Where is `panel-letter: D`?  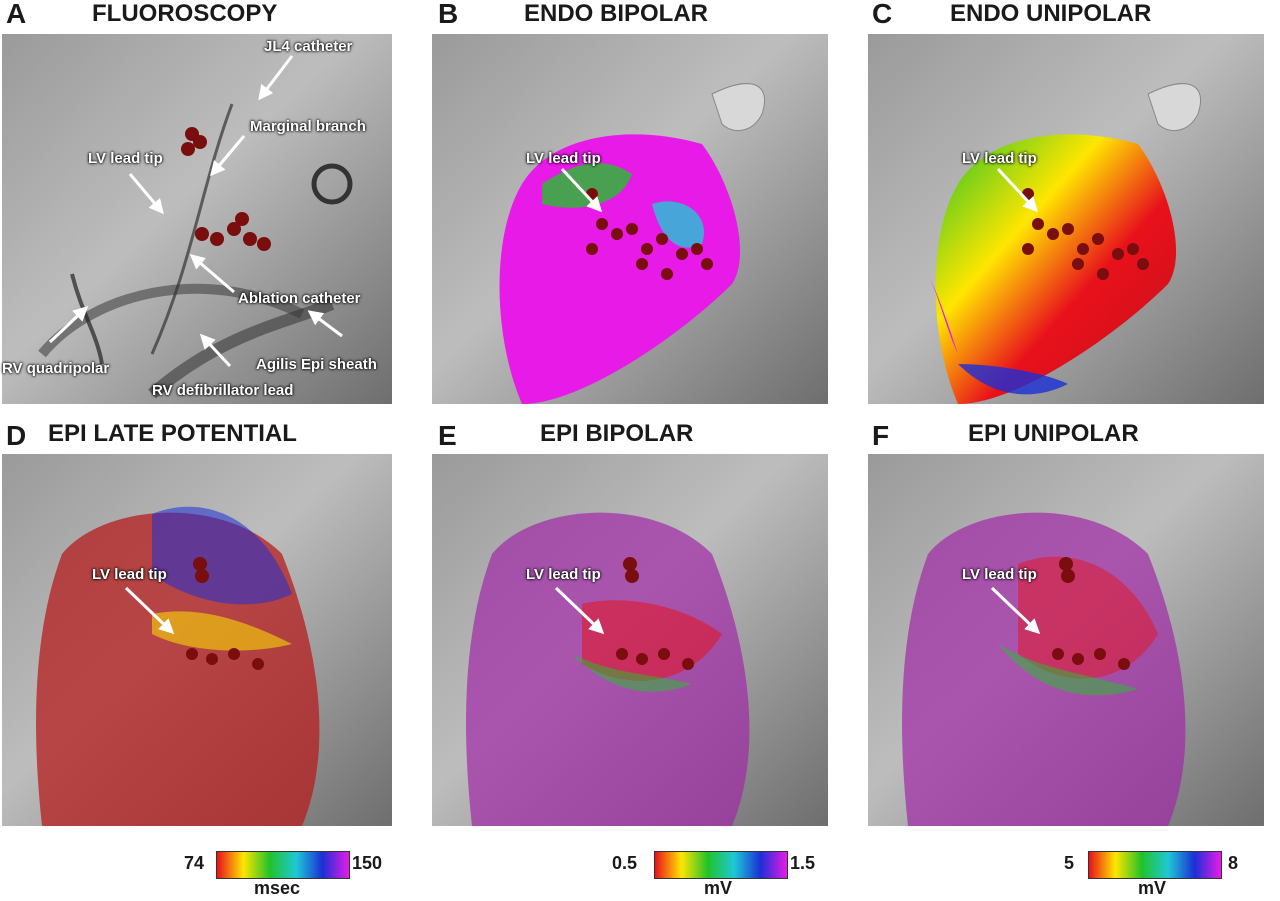
panel-letter: D is located at coordinates (16, 435).